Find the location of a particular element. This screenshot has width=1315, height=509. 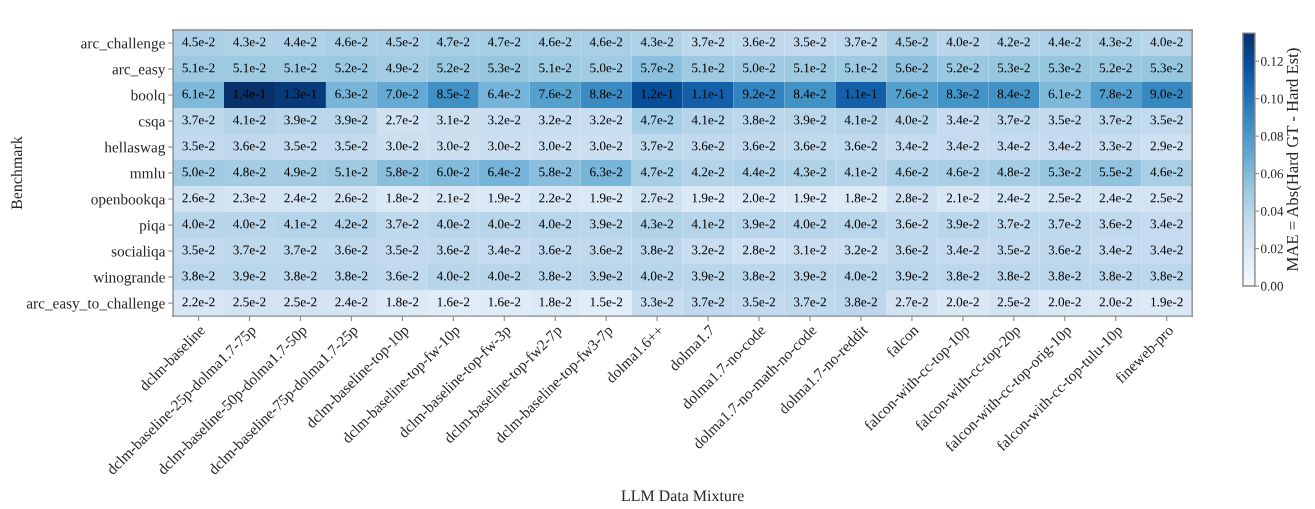

data-label: 9.2e-2 is located at coordinates (758, 94).